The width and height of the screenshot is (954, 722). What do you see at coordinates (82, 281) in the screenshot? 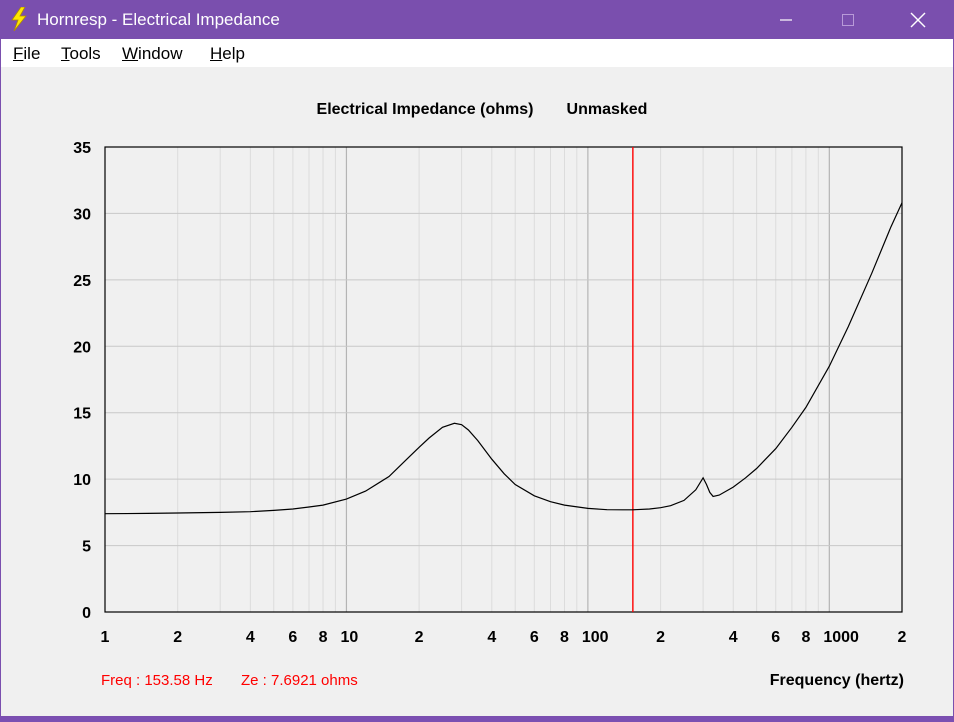
I see `y-tick-label: 25` at bounding box center [82, 281].